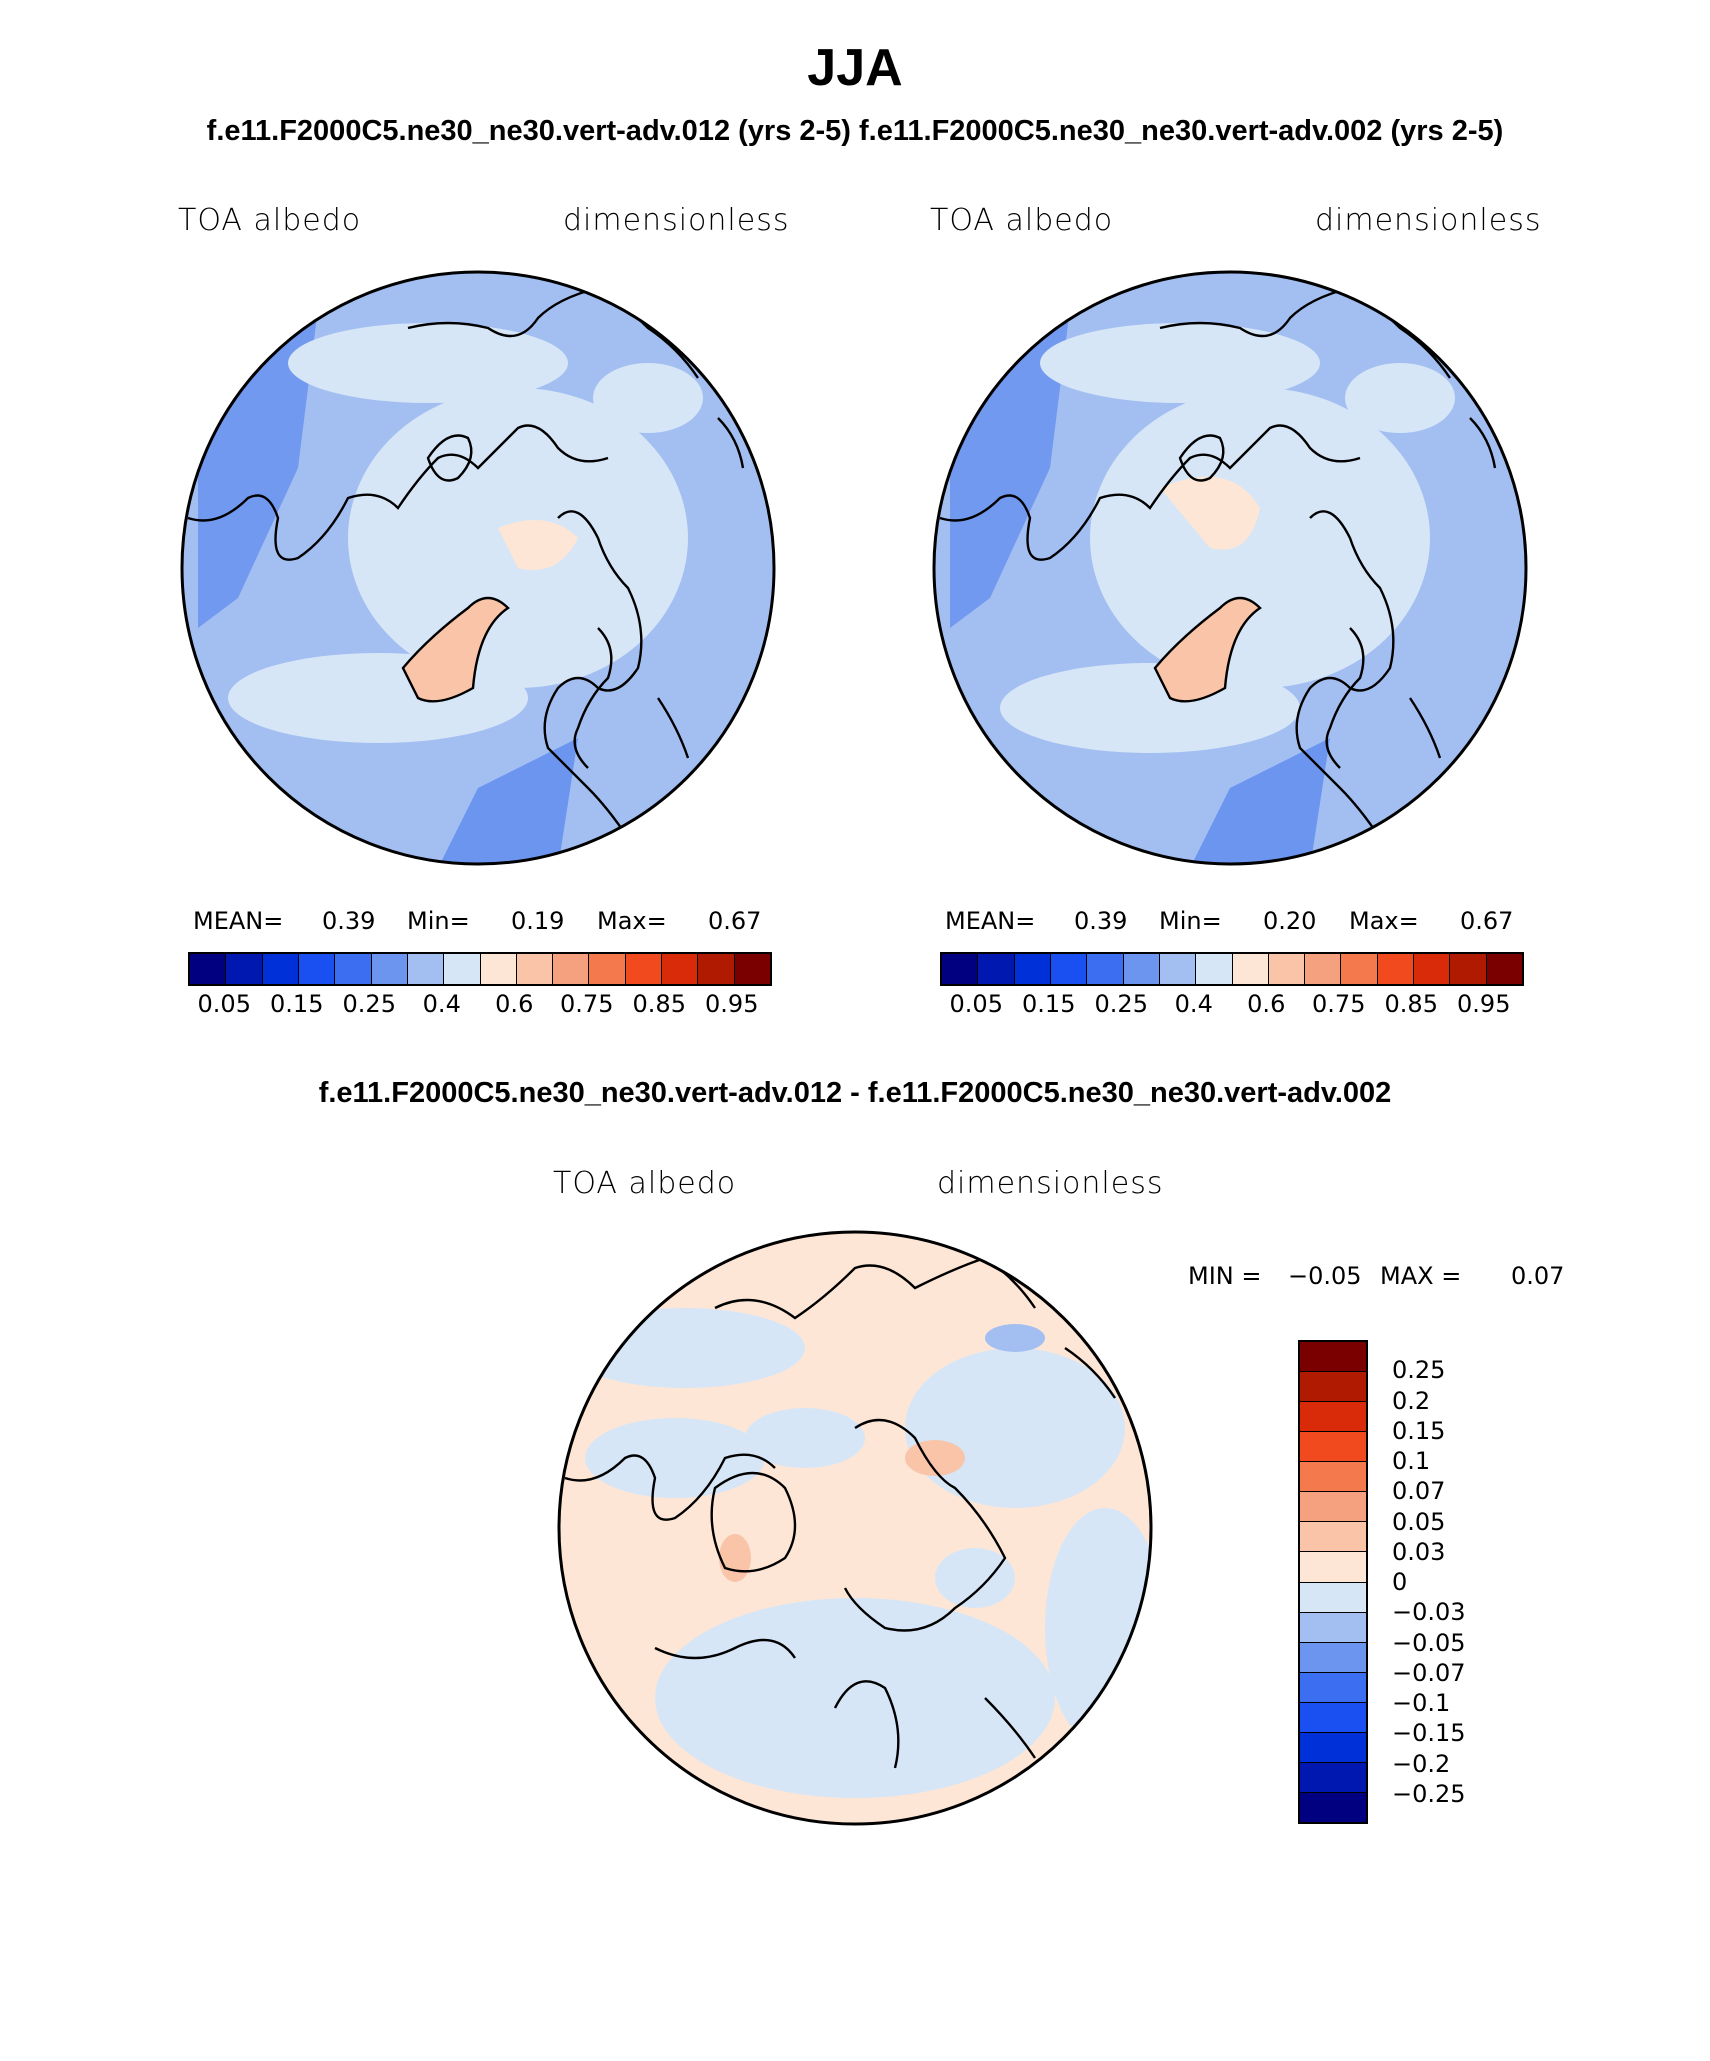 Image resolution: width=1710 pixels, height=2061 pixels. What do you see at coordinates (1101, 921) in the screenshot?
I see `panel2-mean-value: 0.39` at bounding box center [1101, 921].